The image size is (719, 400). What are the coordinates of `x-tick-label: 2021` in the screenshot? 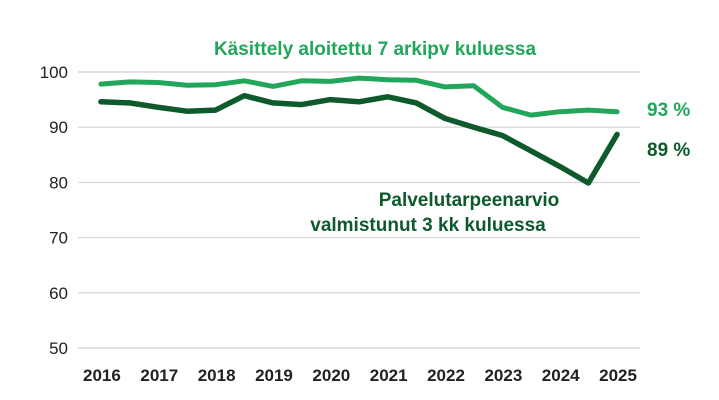 It's located at (389, 375).